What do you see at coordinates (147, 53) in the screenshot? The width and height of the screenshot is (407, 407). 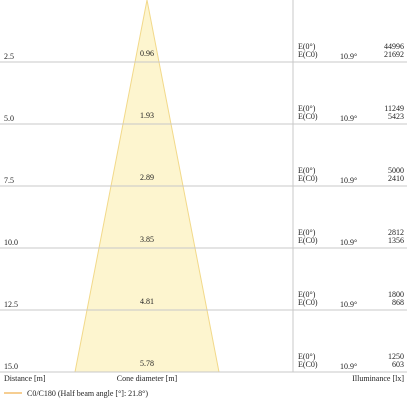 I see `cone-diameter: 0.96` at bounding box center [147, 53].